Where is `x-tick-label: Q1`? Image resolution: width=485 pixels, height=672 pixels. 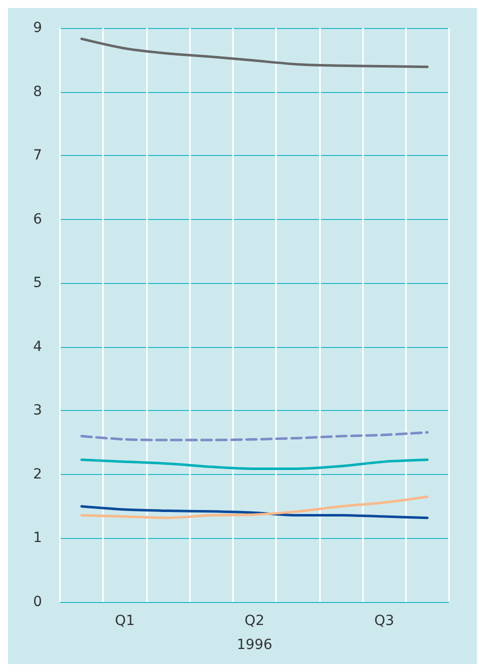
x-tick-label: Q1 is located at coordinates (124, 621).